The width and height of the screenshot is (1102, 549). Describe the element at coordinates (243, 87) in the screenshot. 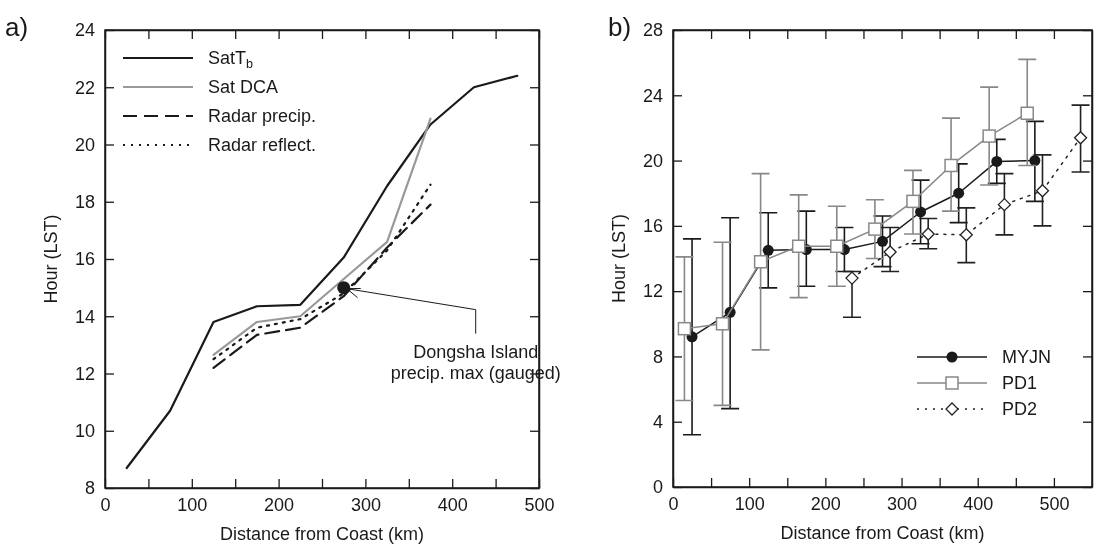

I see `legend-label: Sat DCA` at that location.